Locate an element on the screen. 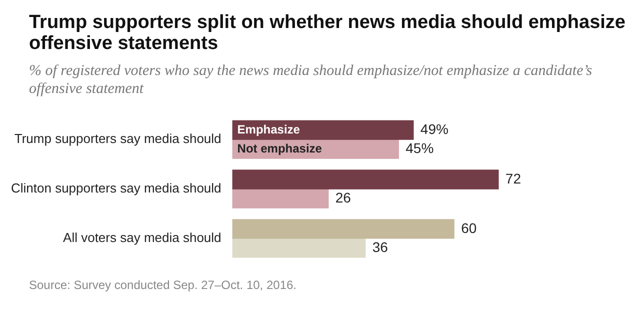 The image size is (640, 321). data-label: 36 is located at coordinates (380, 246).